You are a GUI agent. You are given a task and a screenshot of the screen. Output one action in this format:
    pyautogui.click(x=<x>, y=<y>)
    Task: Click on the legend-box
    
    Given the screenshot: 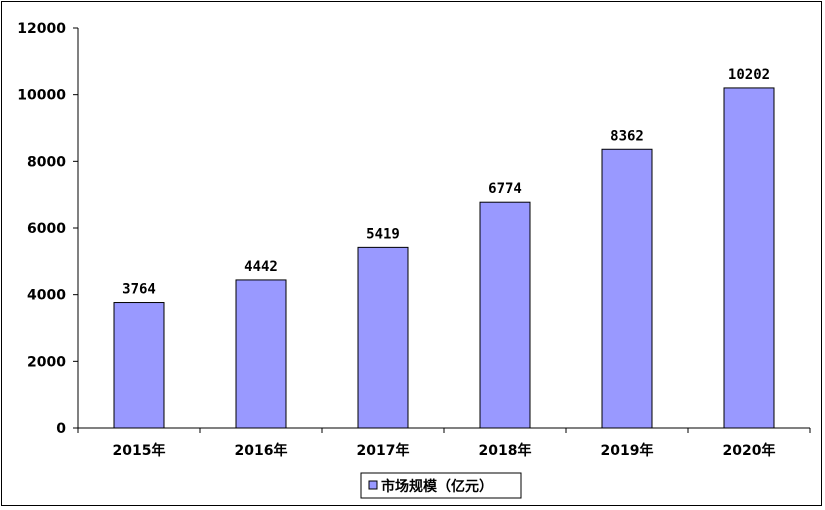 What is the action you would take?
    pyautogui.click(x=441, y=485)
    